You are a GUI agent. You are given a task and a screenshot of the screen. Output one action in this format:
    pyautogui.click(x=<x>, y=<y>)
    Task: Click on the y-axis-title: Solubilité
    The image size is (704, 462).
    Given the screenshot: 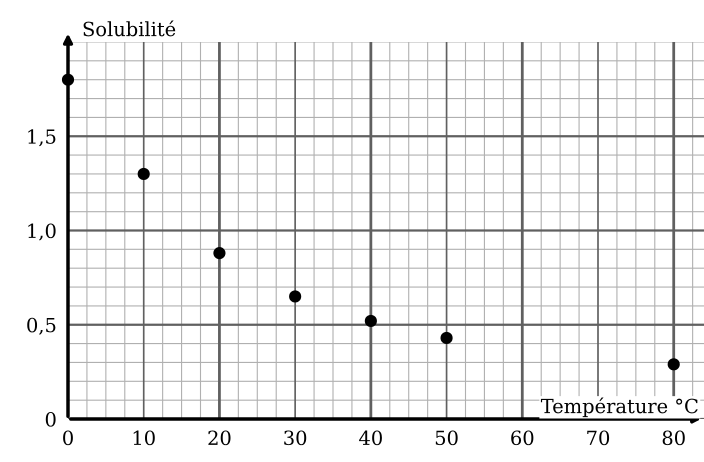 What is the action you would take?
    pyautogui.click(x=130, y=28)
    